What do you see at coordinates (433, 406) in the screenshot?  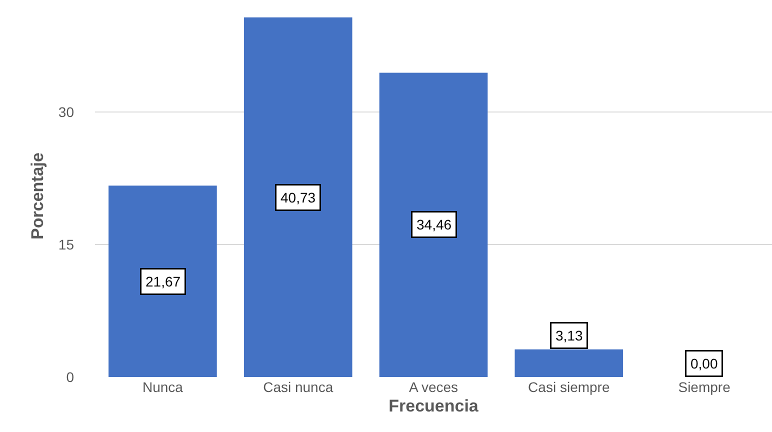 I see `x-axis-title: Frecuencia` at bounding box center [433, 406].